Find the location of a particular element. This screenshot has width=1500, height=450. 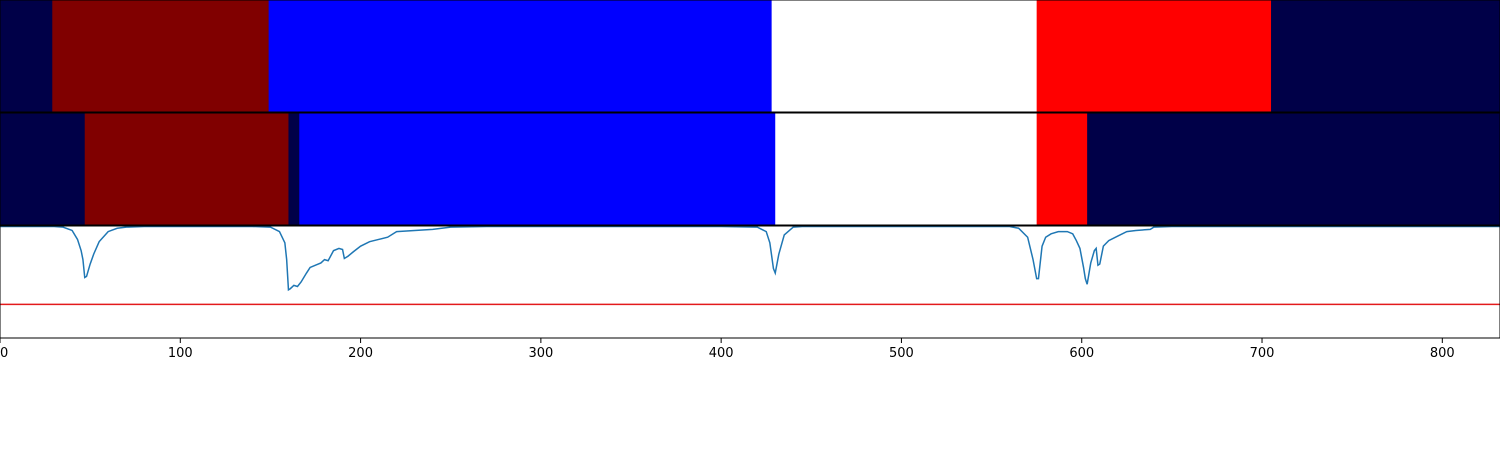

x-tick-label-300: 300 is located at coordinates (540, 353).